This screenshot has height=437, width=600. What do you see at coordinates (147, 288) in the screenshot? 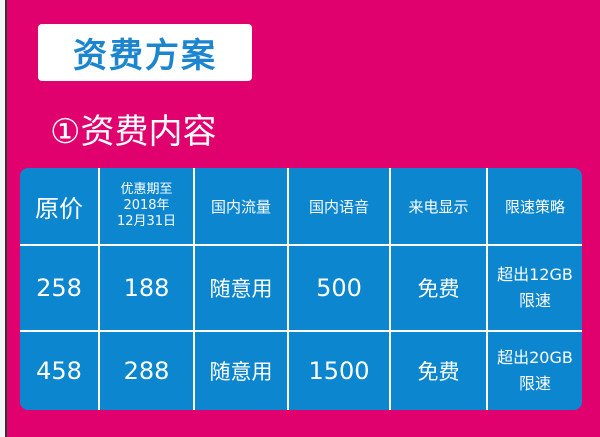
I see `table-cell: 188` at bounding box center [147, 288].